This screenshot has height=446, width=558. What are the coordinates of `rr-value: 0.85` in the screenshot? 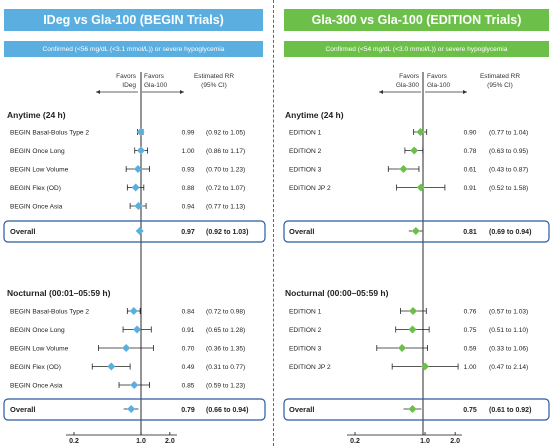 It's located at (188, 386).